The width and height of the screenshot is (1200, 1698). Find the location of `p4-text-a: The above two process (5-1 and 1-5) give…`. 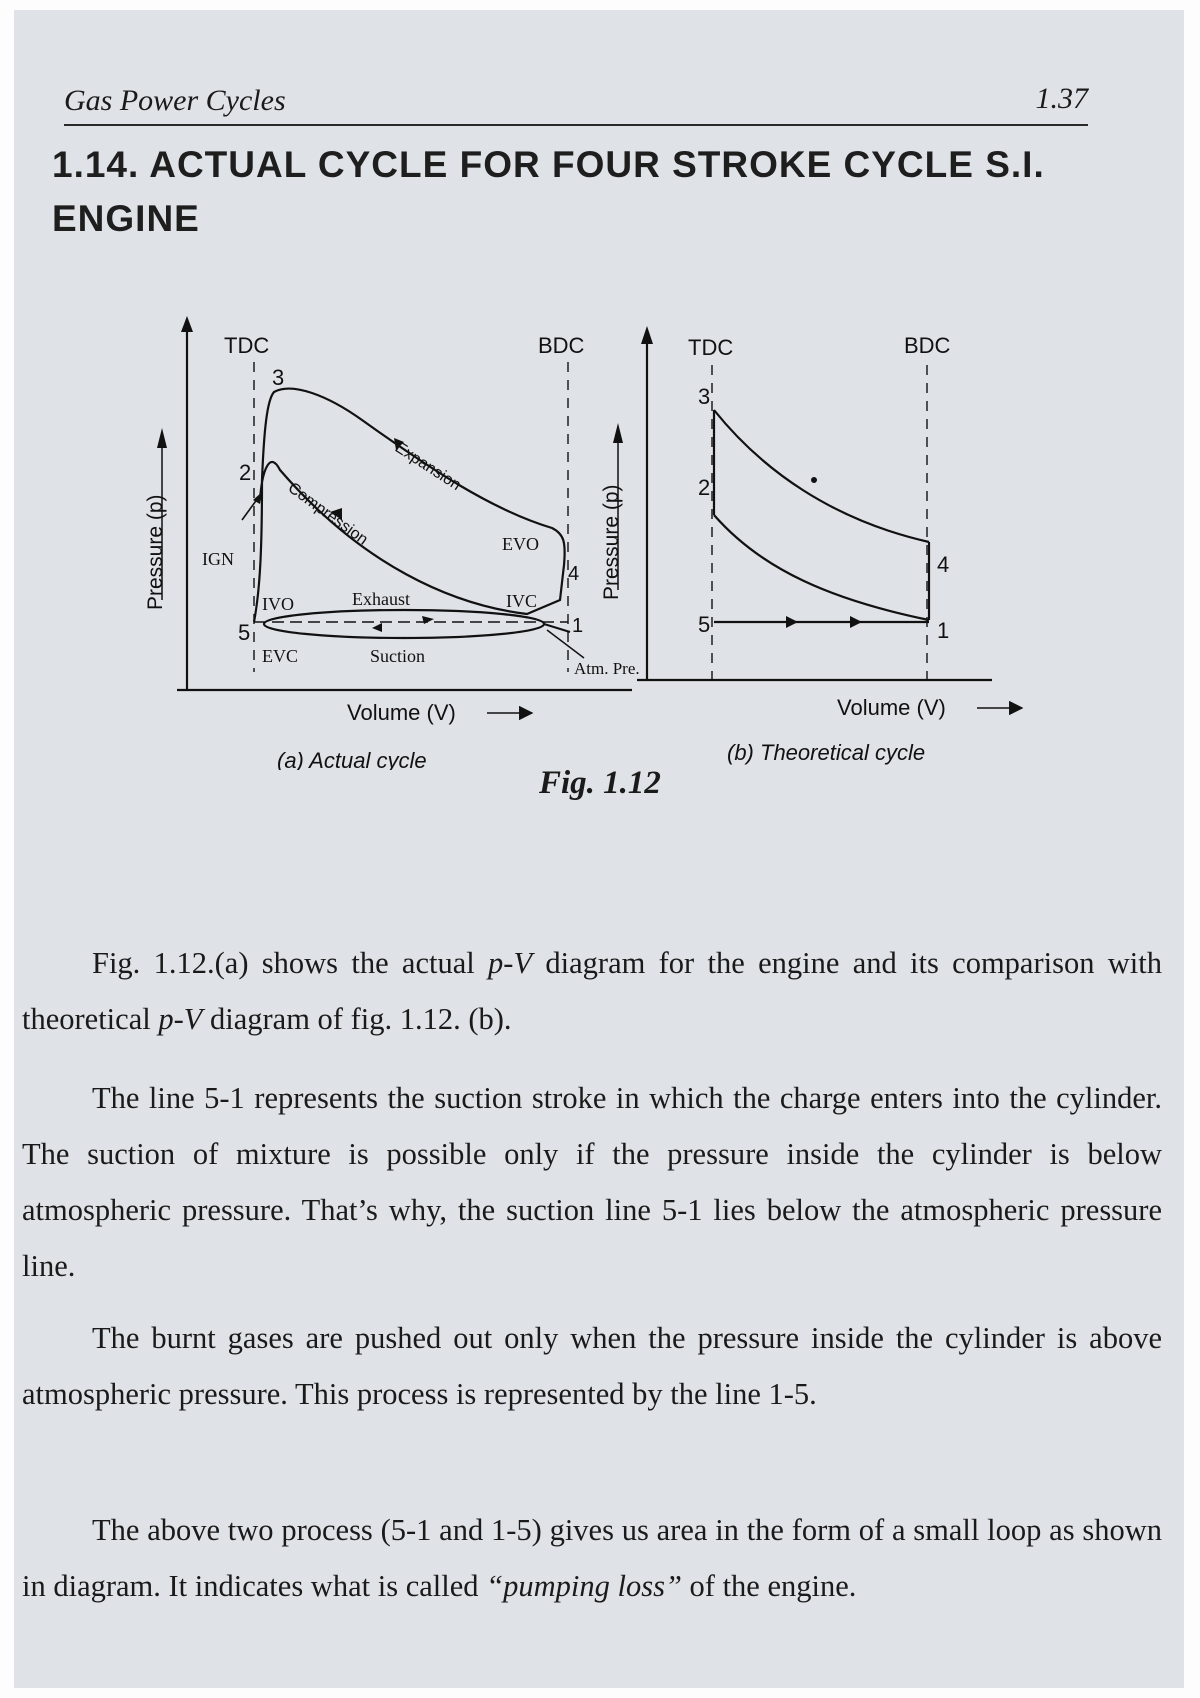

p4-text-a: The above two process (5-1 and 1-5) give… is located at coordinates (592, 1558).